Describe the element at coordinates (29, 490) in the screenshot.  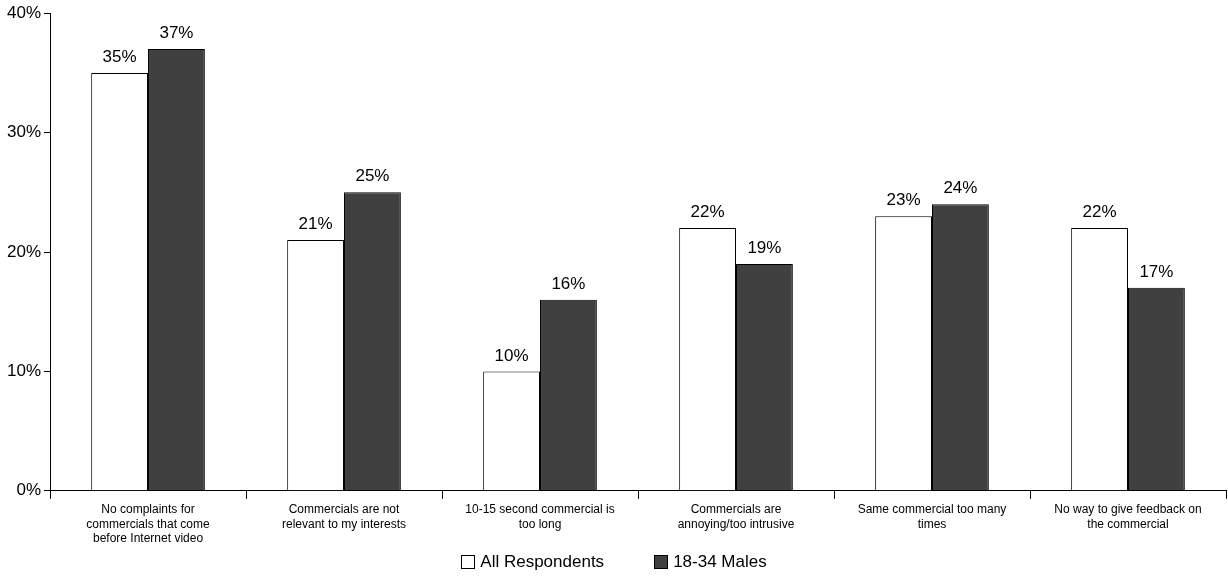
I see `y-tick-label: 0%` at that location.